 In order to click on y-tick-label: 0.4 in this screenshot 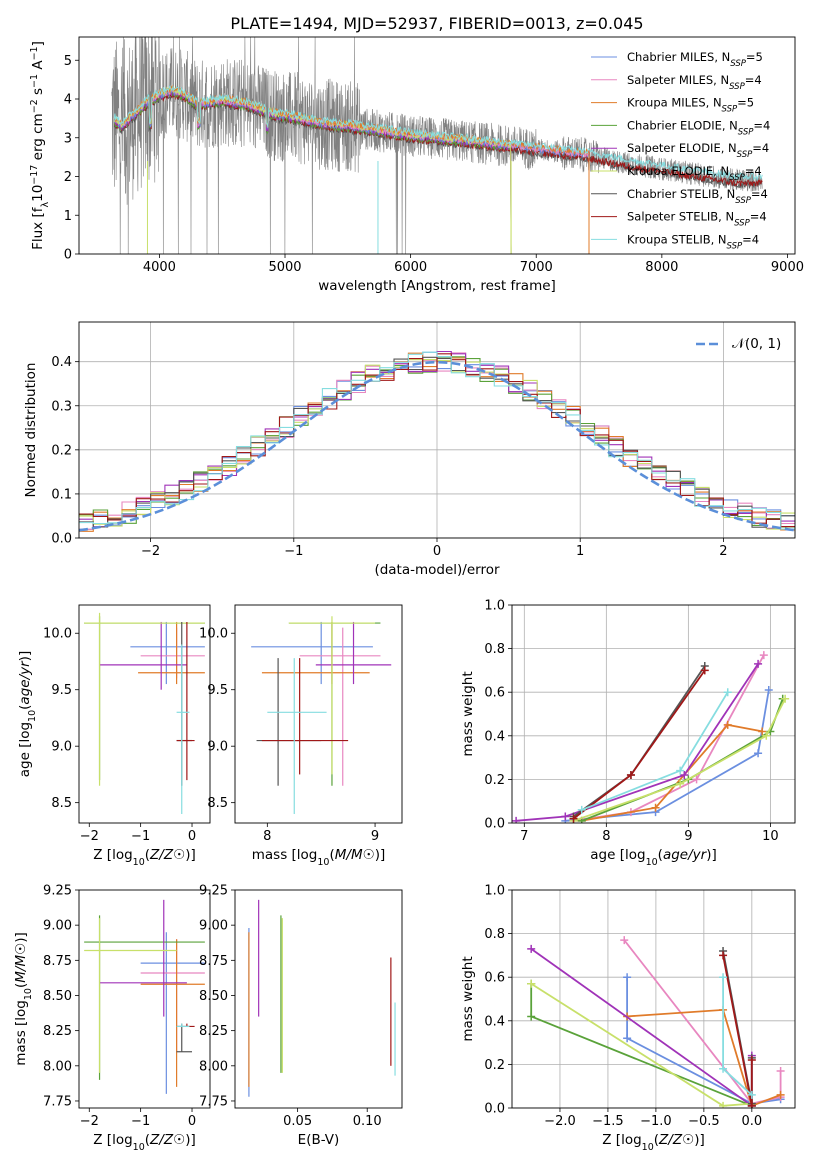, I will do `click(494, 736)`.